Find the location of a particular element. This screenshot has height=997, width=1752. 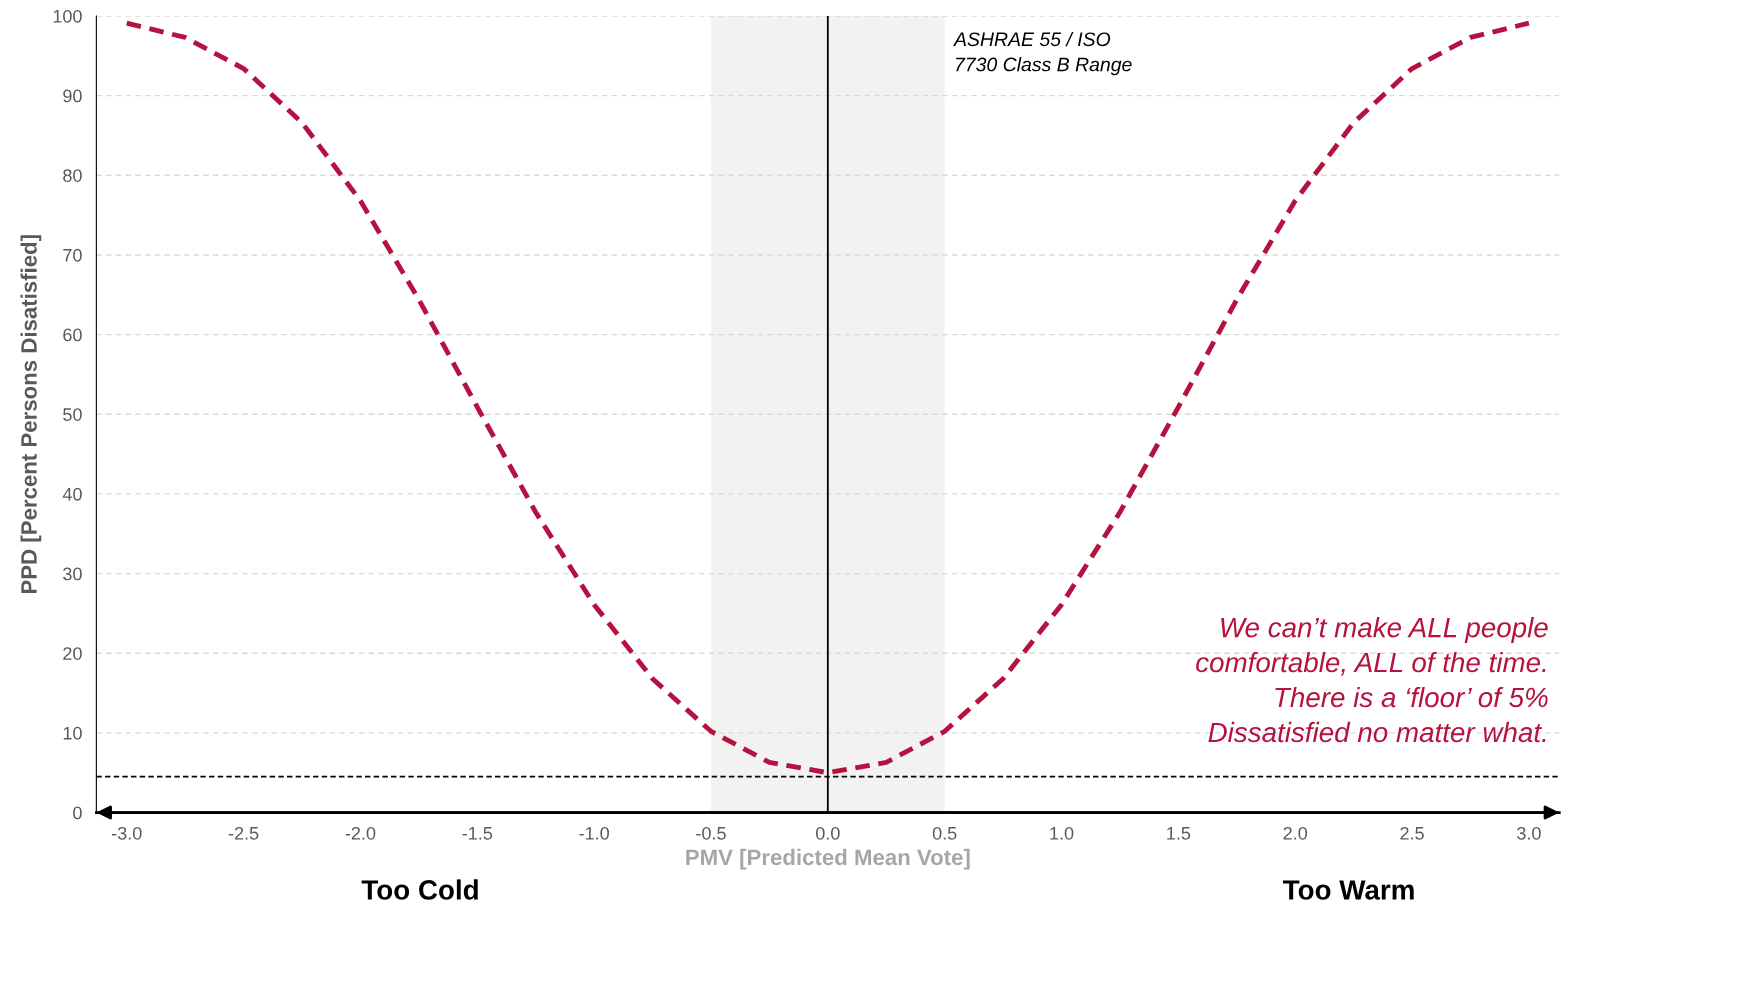

x-tick-label: -3.0 is located at coordinates (126, 833).